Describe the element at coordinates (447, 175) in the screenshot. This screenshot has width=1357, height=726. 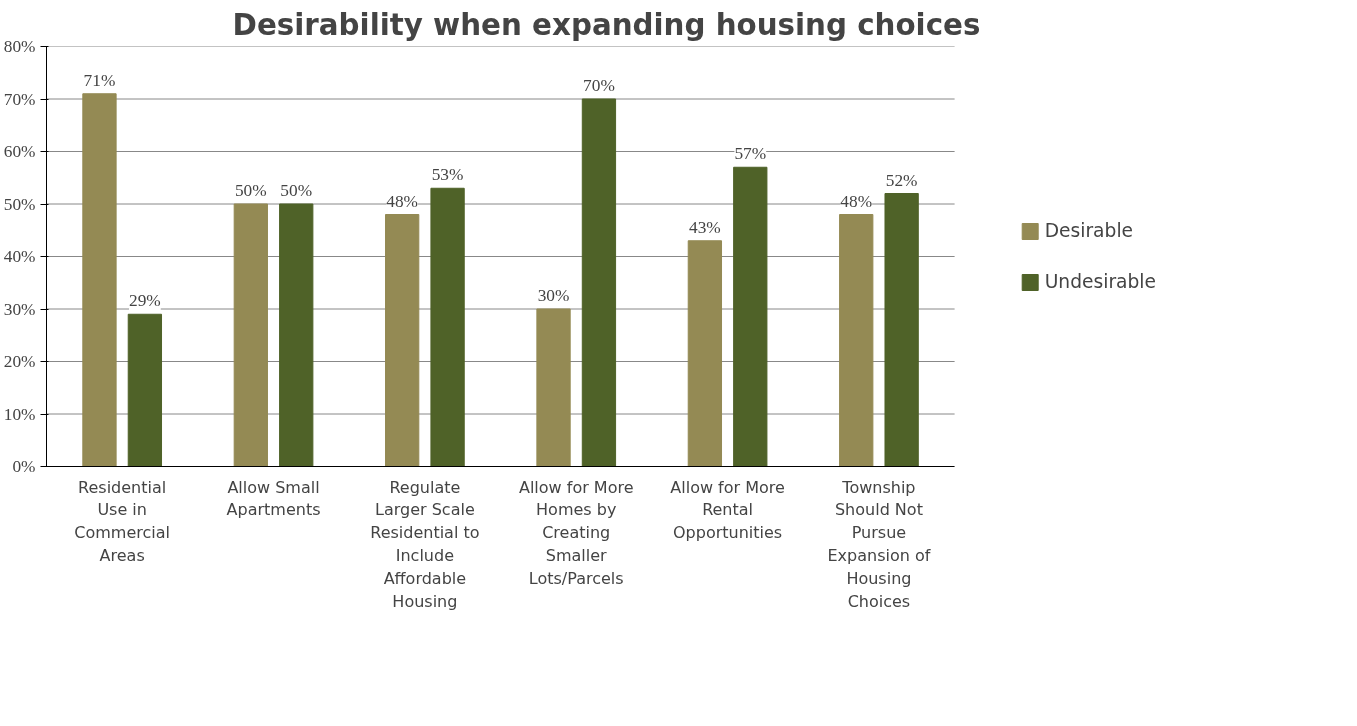
I see `data-label: 53%` at that location.